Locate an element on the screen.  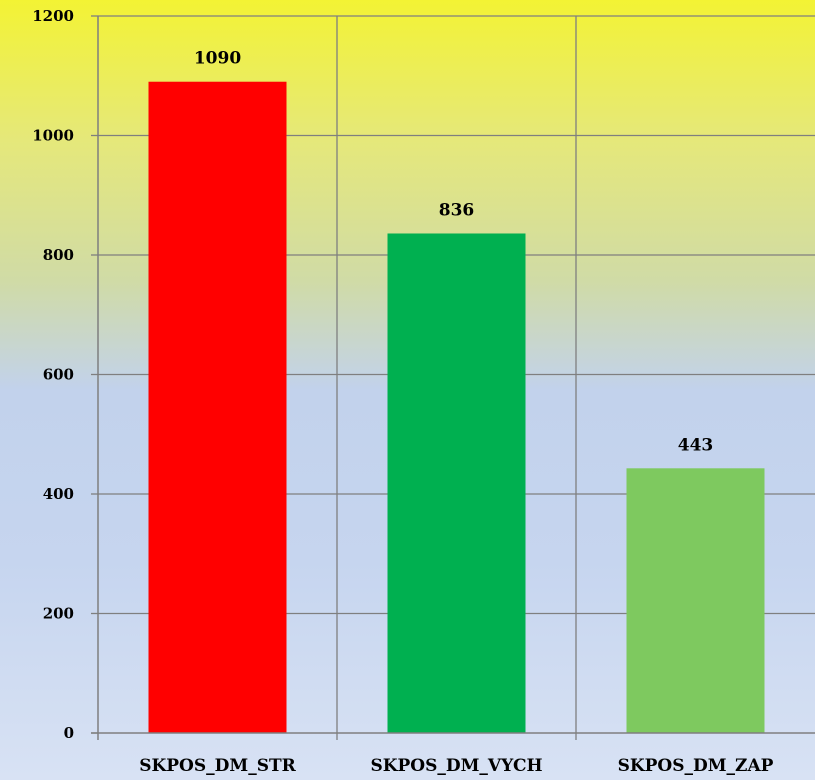
category-label: SKPOS_DM_ZAP is located at coordinates (696, 766).